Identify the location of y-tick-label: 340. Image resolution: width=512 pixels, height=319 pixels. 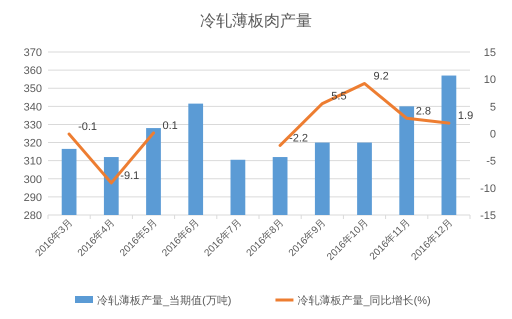
(33, 107).